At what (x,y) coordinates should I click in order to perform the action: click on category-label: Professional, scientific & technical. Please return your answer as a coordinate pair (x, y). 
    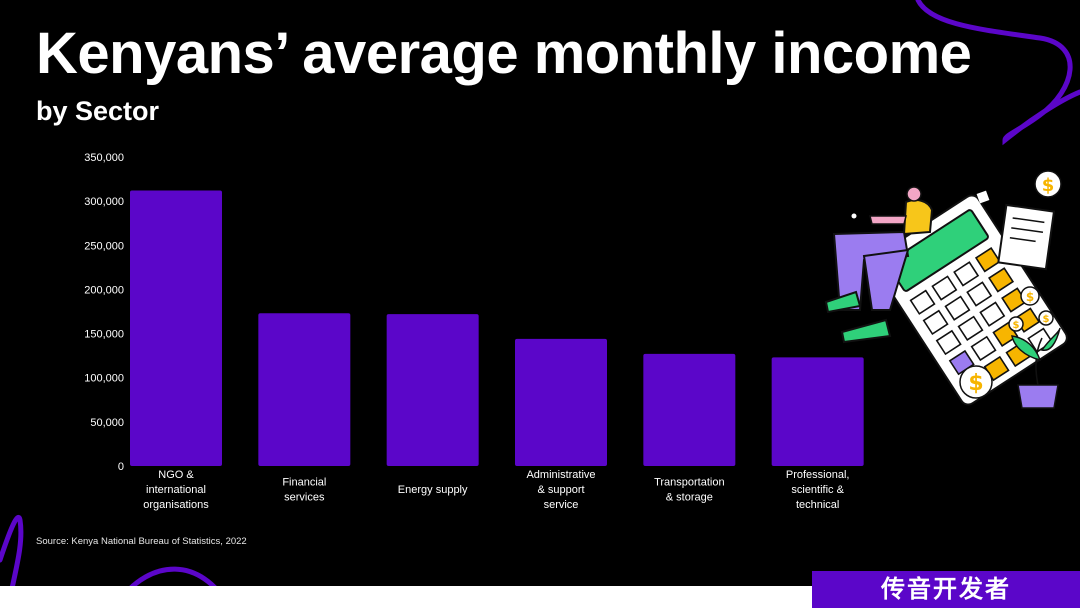
    Looking at the image, I should click on (818, 490).